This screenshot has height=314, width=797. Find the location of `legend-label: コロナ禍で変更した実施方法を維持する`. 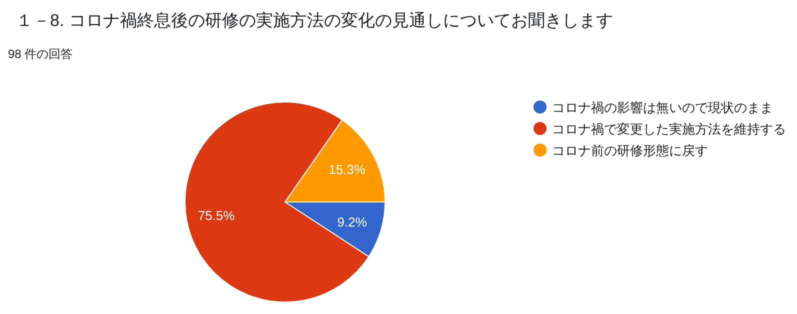

legend-label: コロナ禍で変更した実施方法を維持する is located at coordinates (669, 129).